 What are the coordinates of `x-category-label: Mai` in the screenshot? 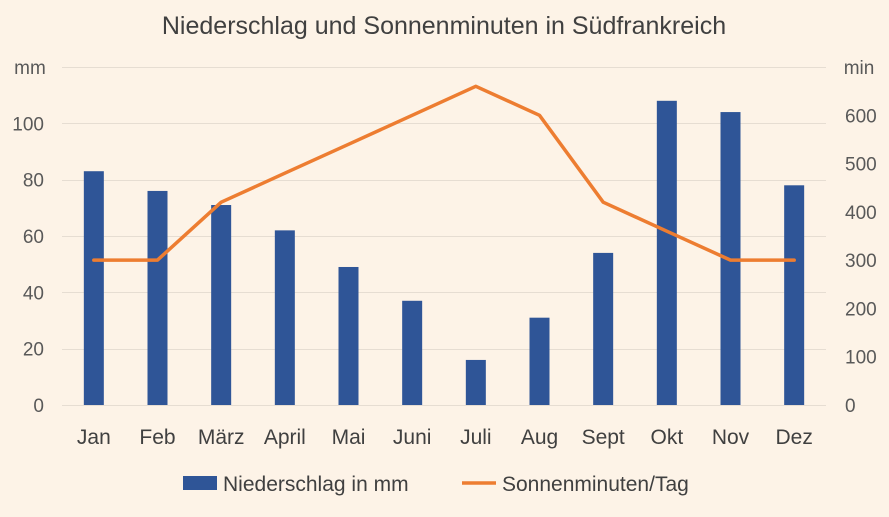 It's located at (349, 437).